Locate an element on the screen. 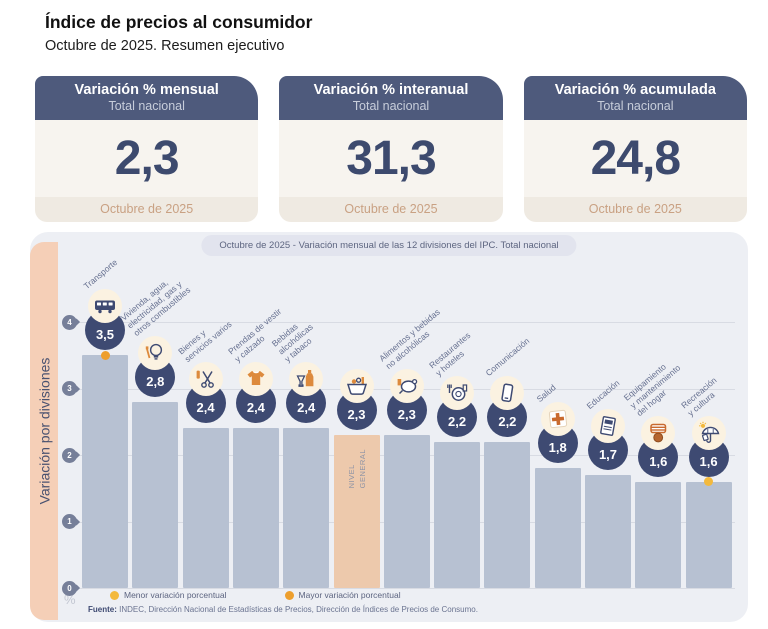  division-label: Recreación y cultura is located at coordinates (698, 396).